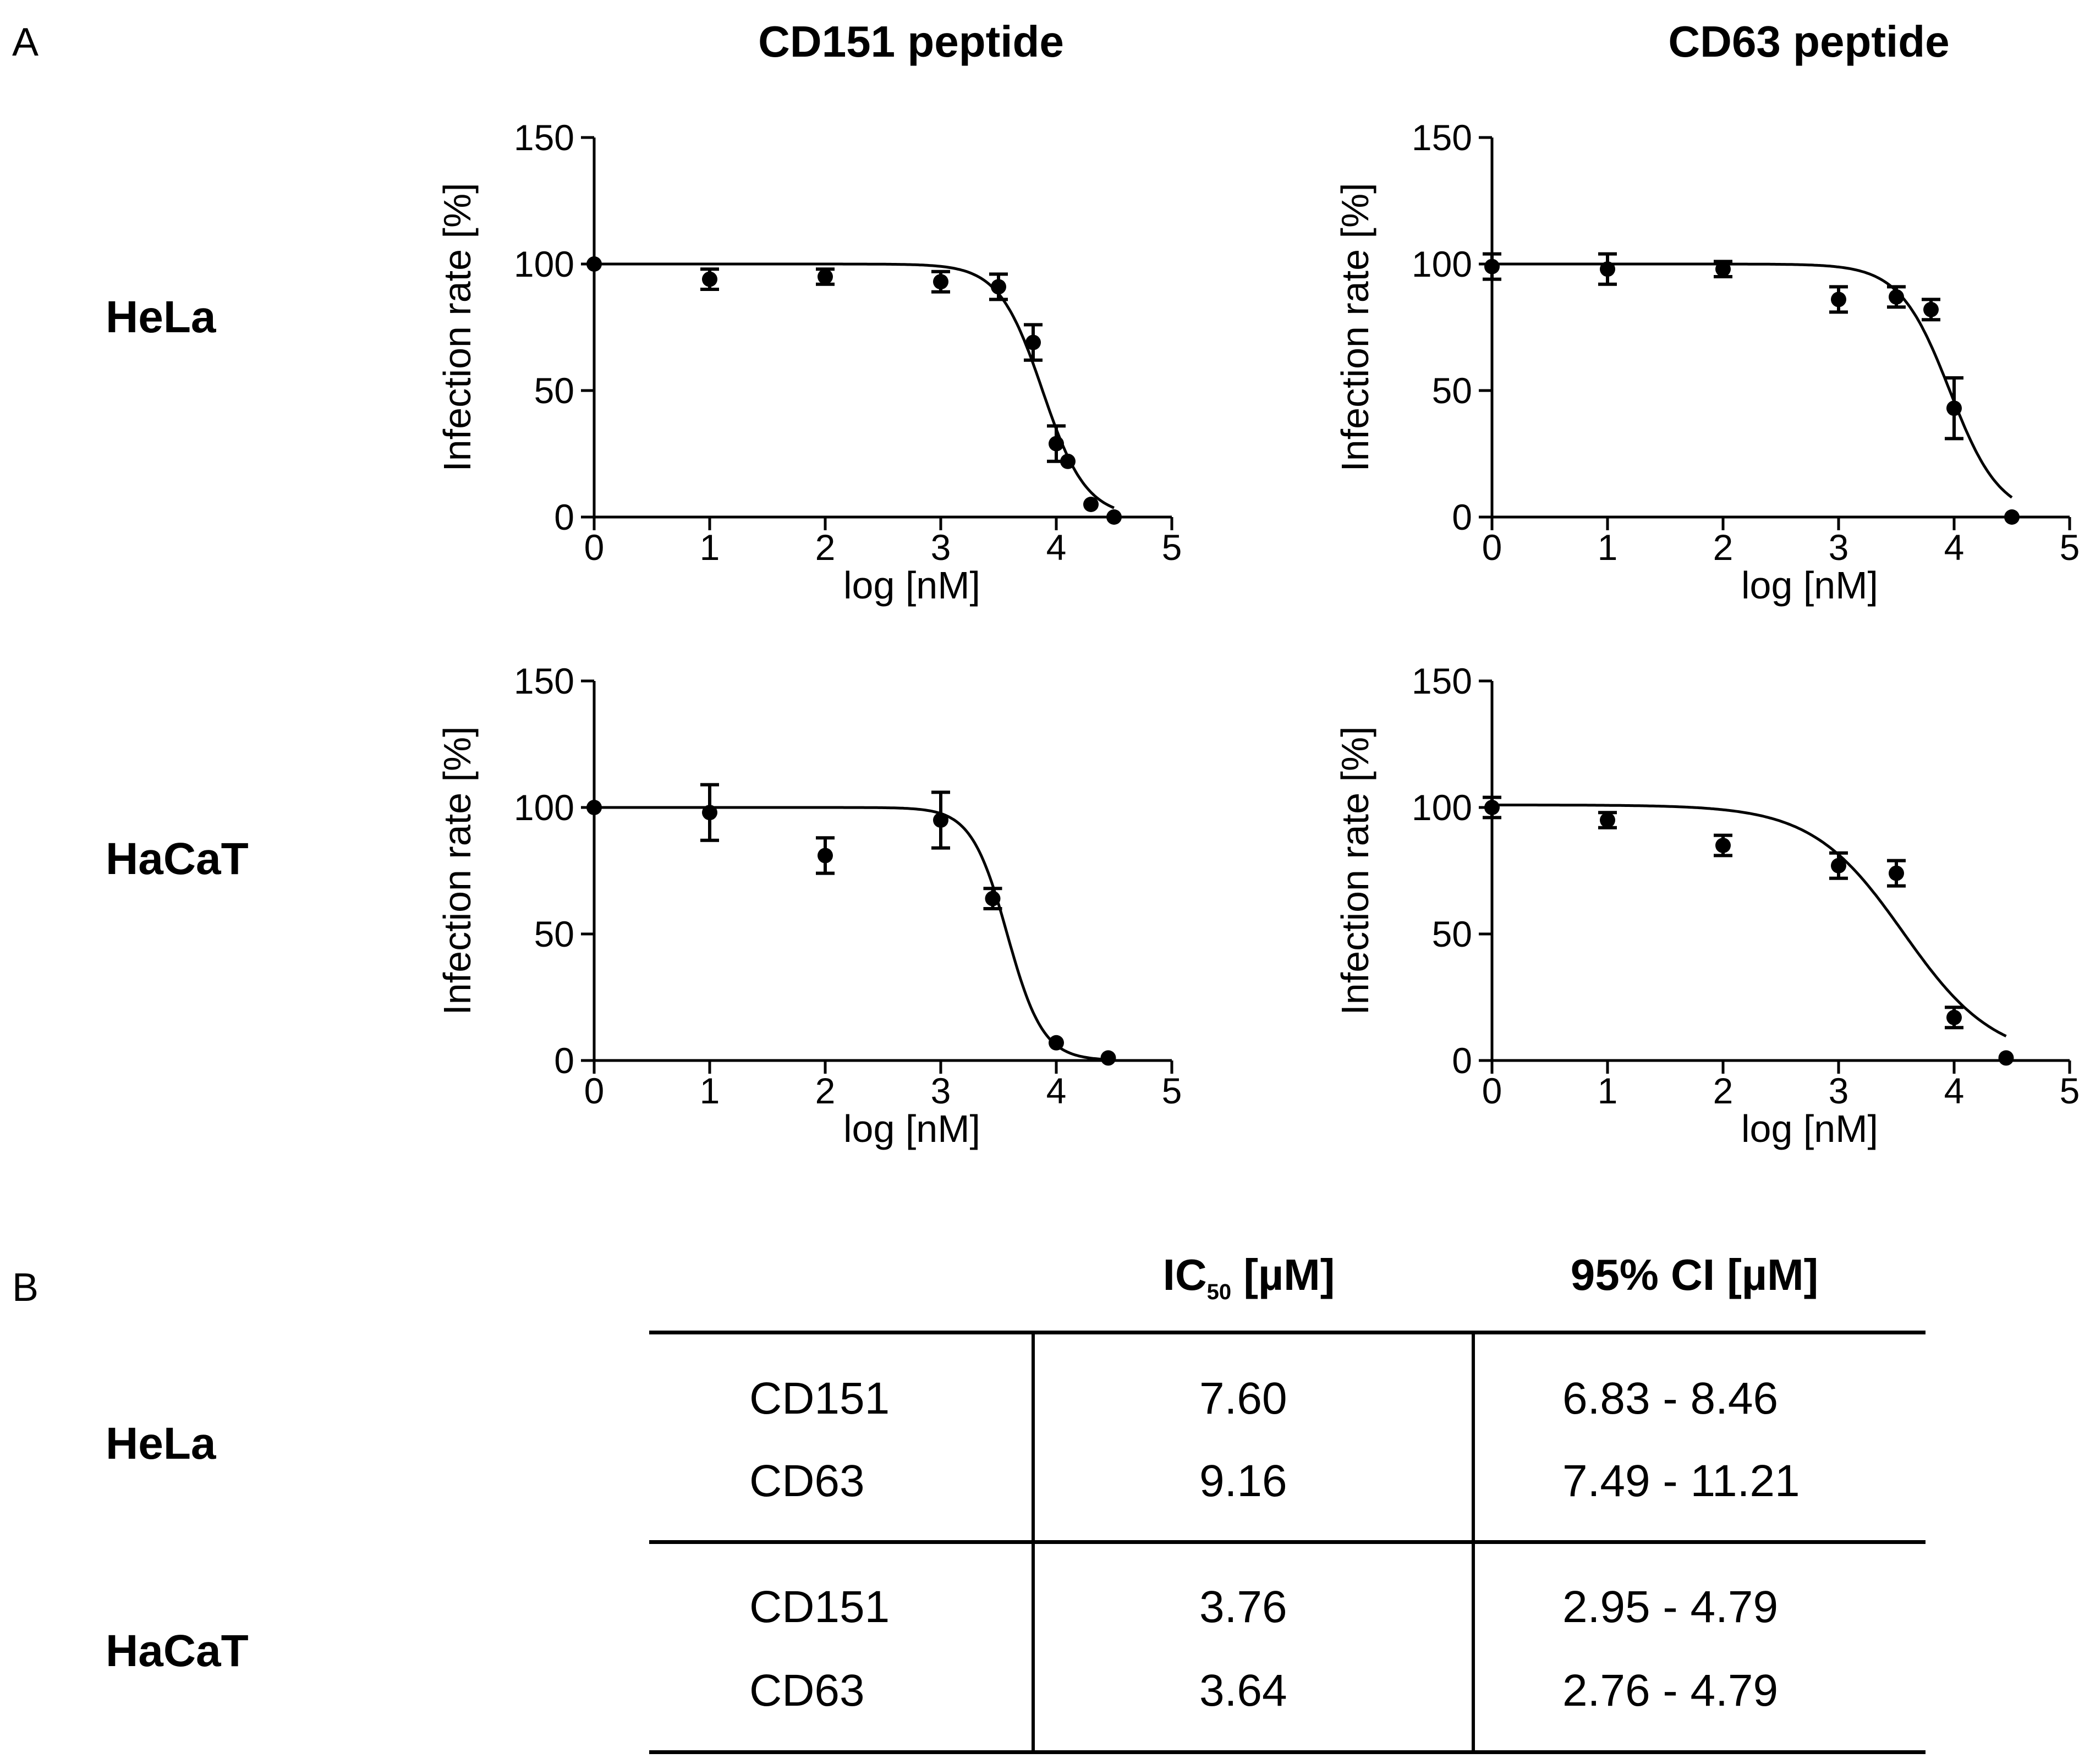  What do you see at coordinates (1184, 1274) in the screenshot?
I see `table-header-ic50-main: IC` at bounding box center [1184, 1274].